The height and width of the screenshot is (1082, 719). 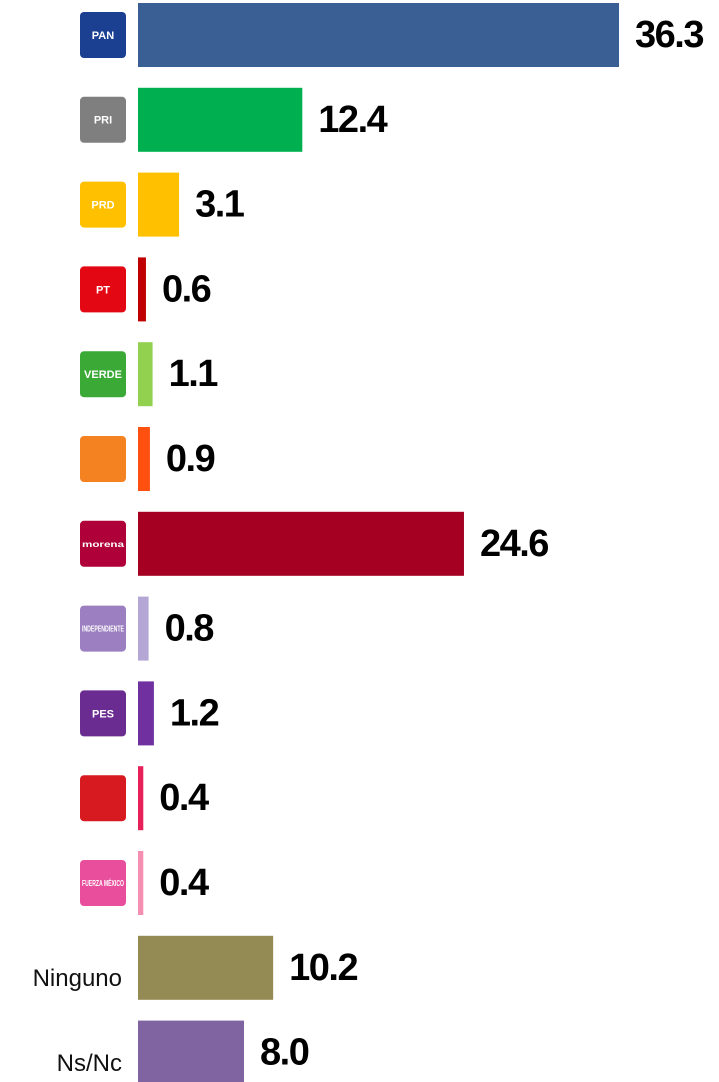 What do you see at coordinates (220, 205) in the screenshot?
I see `value-label: 3.1` at bounding box center [220, 205].